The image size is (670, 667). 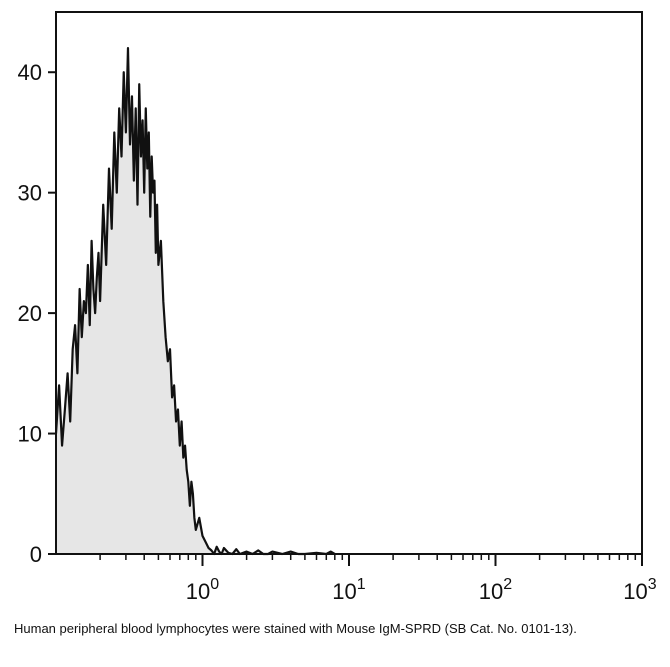 I want to click on x-tick-label: 10⁰, so click(x=202, y=590).